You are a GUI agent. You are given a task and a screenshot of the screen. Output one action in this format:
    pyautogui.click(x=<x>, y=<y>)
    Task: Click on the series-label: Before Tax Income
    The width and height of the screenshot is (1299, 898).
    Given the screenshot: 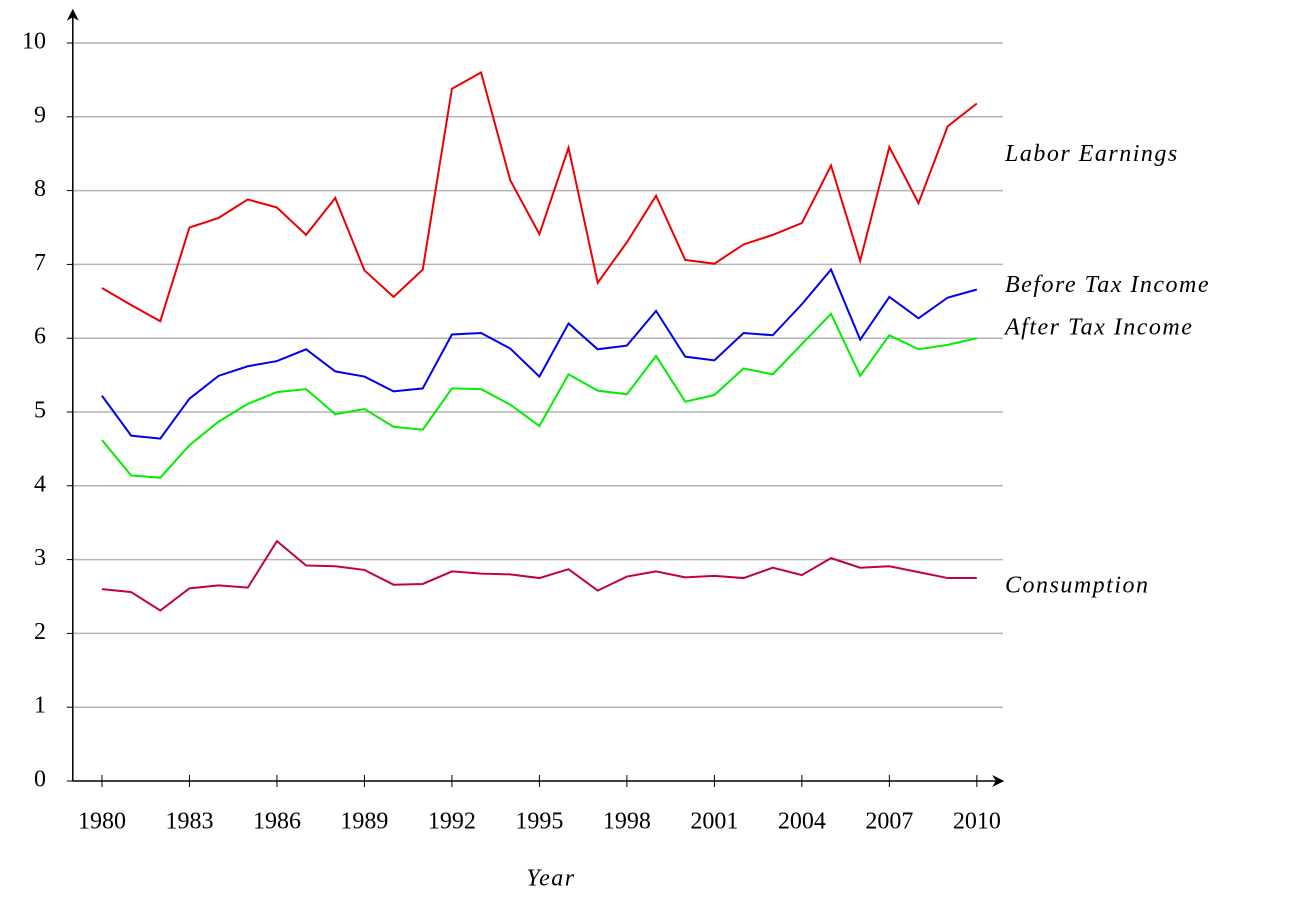 What is the action you would take?
    pyautogui.click(x=1107, y=285)
    